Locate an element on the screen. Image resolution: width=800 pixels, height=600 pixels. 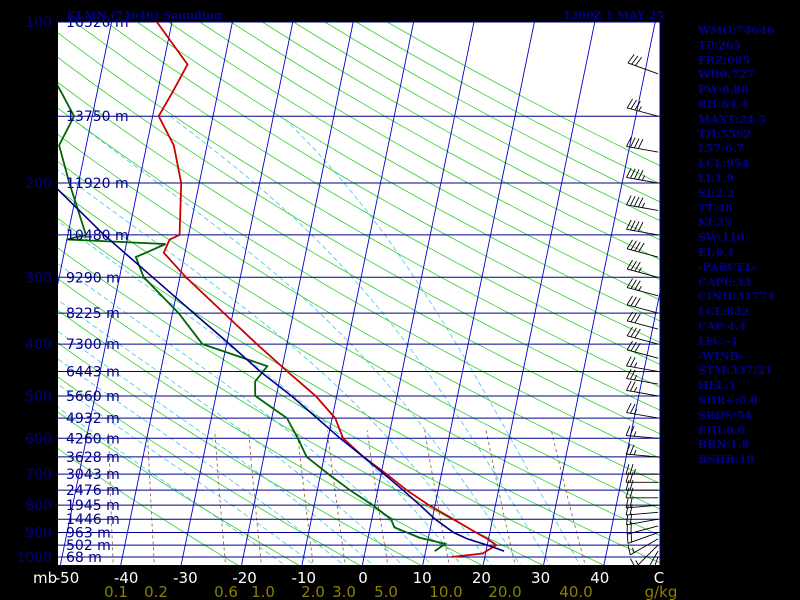
temperature-tick-label: -40 is located at coordinates (126, 578).